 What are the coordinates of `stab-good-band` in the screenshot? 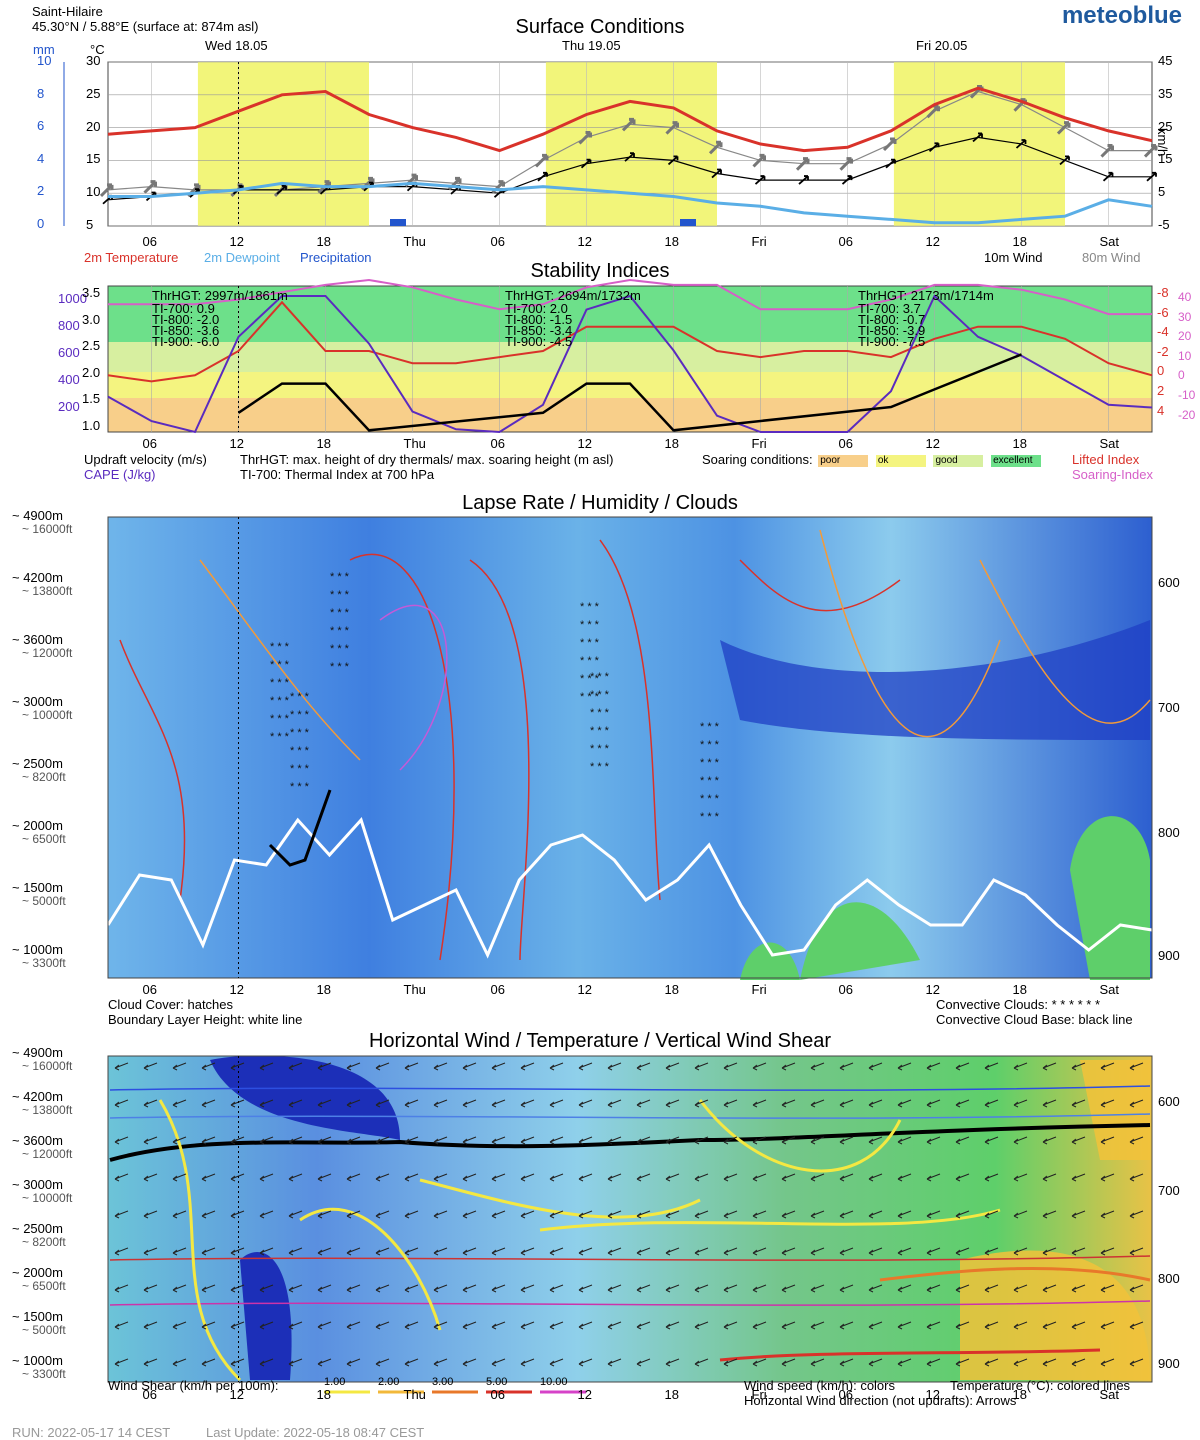 It's located at (630, 357).